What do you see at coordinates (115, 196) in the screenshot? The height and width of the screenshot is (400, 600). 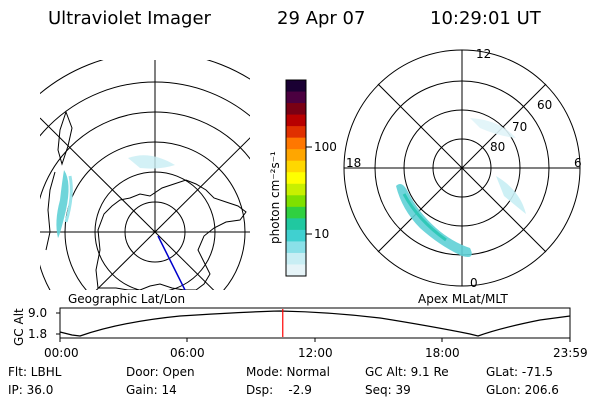 I see `aurora-emission-left` at bounding box center [115, 196].